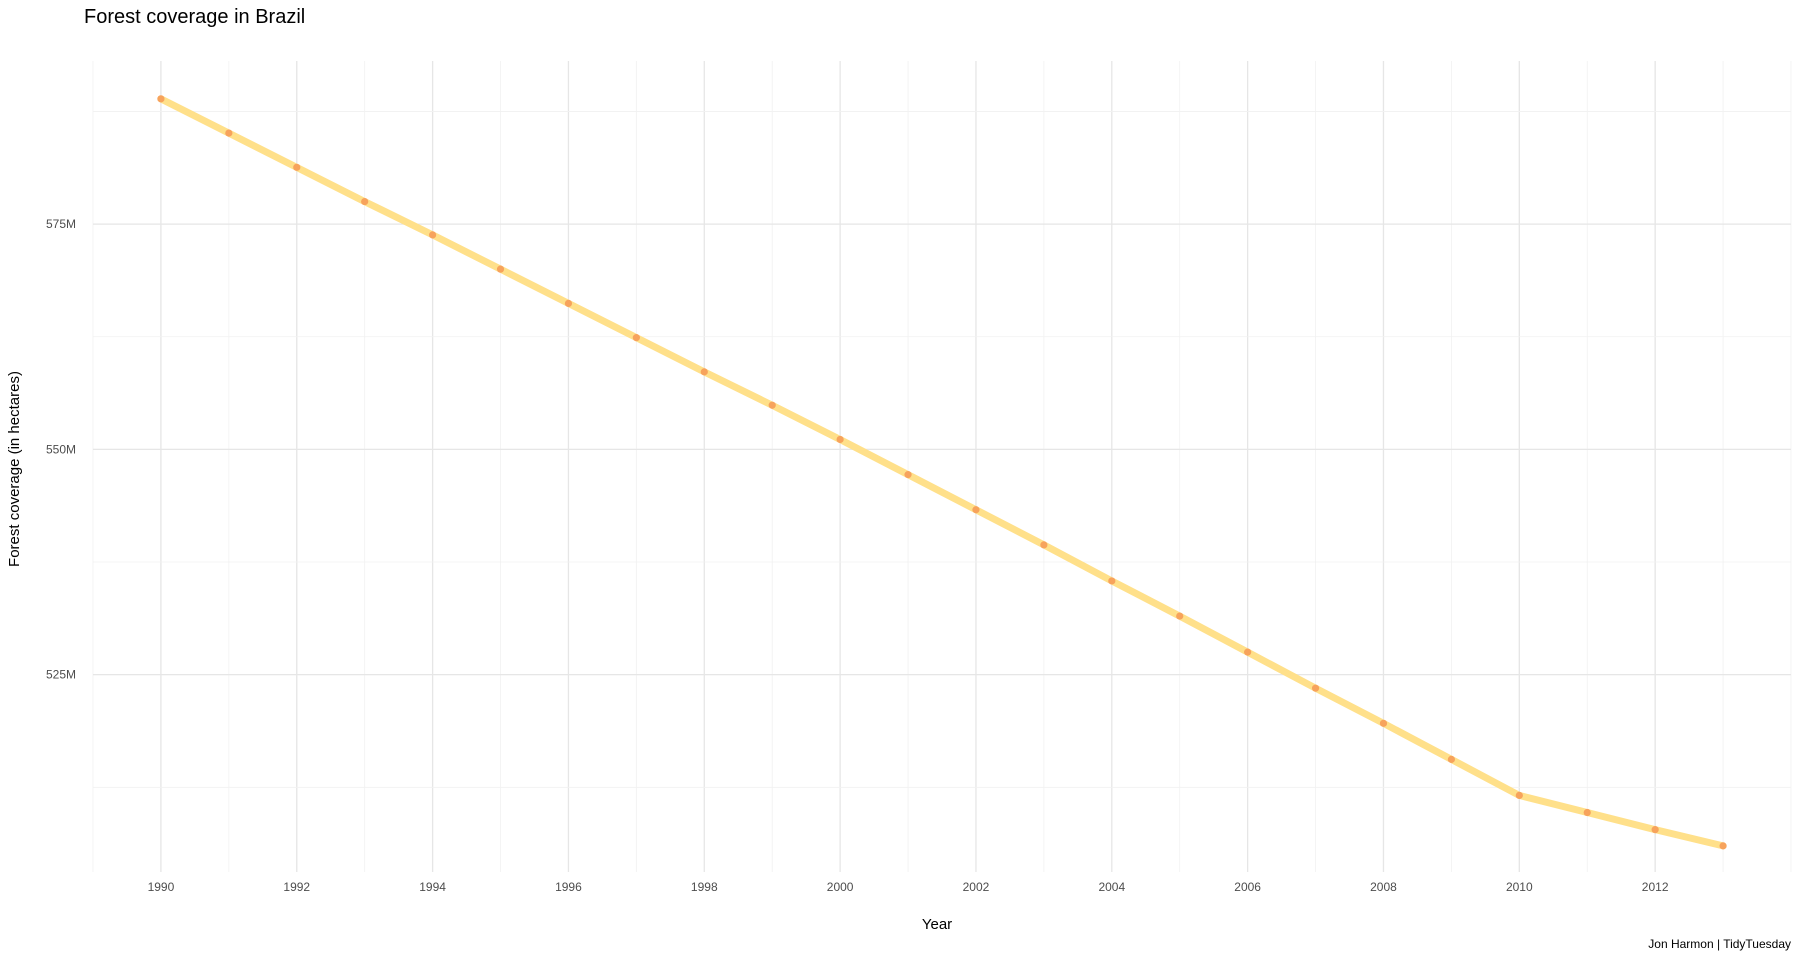  I want to click on x-tick-label: 2002, so click(976, 887).